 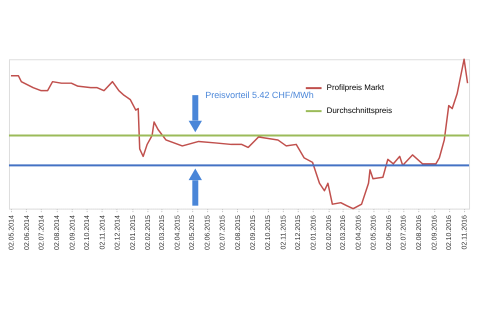 I want to click on legend-label: Profilpreis Markt, so click(x=355, y=87).